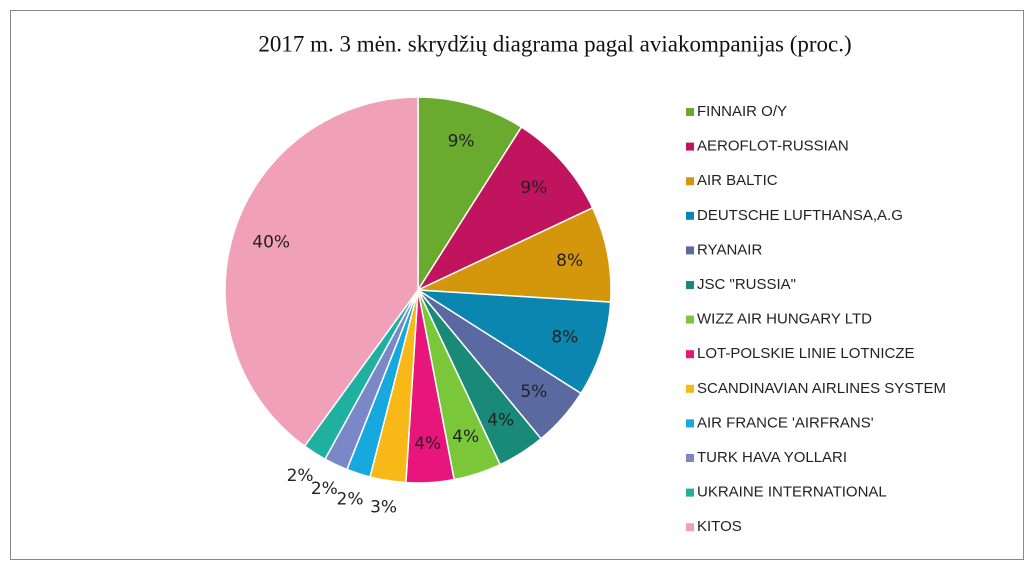 This screenshot has width=1034, height=575. Describe the element at coordinates (800, 215) in the screenshot. I see `legend-label: DEUTSCHE LUFTHANSA,A.G` at that location.